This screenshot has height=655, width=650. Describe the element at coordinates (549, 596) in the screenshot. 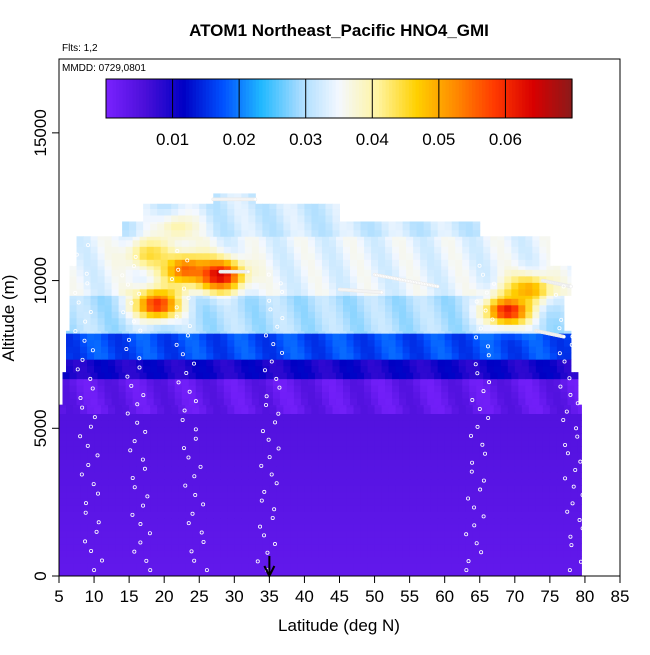

I see `x-tick-label: 75` at that location.